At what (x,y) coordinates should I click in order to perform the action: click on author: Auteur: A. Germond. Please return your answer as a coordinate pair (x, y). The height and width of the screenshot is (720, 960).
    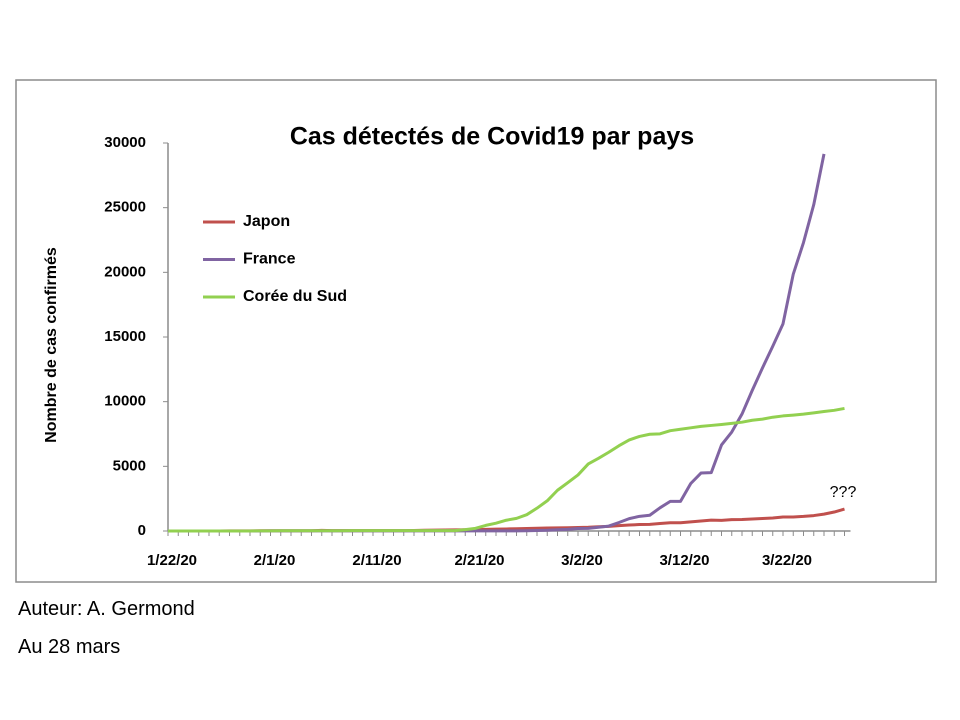
    Looking at the image, I should click on (106, 609).